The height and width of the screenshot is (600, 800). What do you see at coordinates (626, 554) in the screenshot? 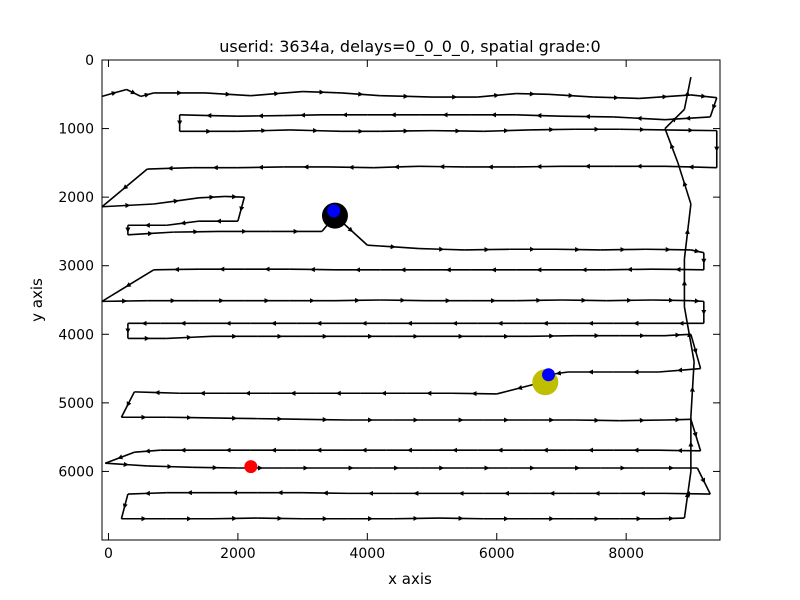
I see `x-tick-label: 8000` at bounding box center [626, 554].